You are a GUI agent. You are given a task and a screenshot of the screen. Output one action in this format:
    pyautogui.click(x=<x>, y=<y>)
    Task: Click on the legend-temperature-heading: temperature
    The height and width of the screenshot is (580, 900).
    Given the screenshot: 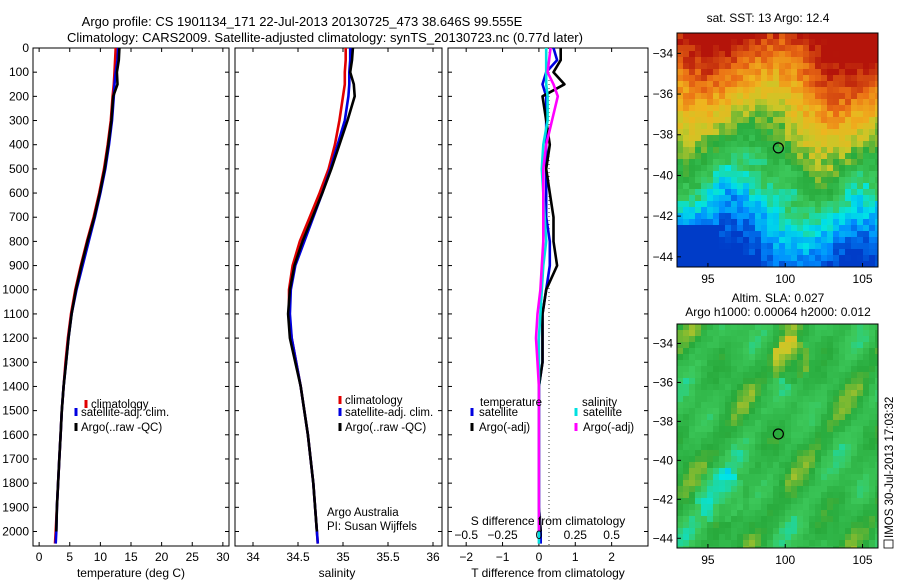 What is the action you would take?
    pyautogui.click(x=511, y=403)
    